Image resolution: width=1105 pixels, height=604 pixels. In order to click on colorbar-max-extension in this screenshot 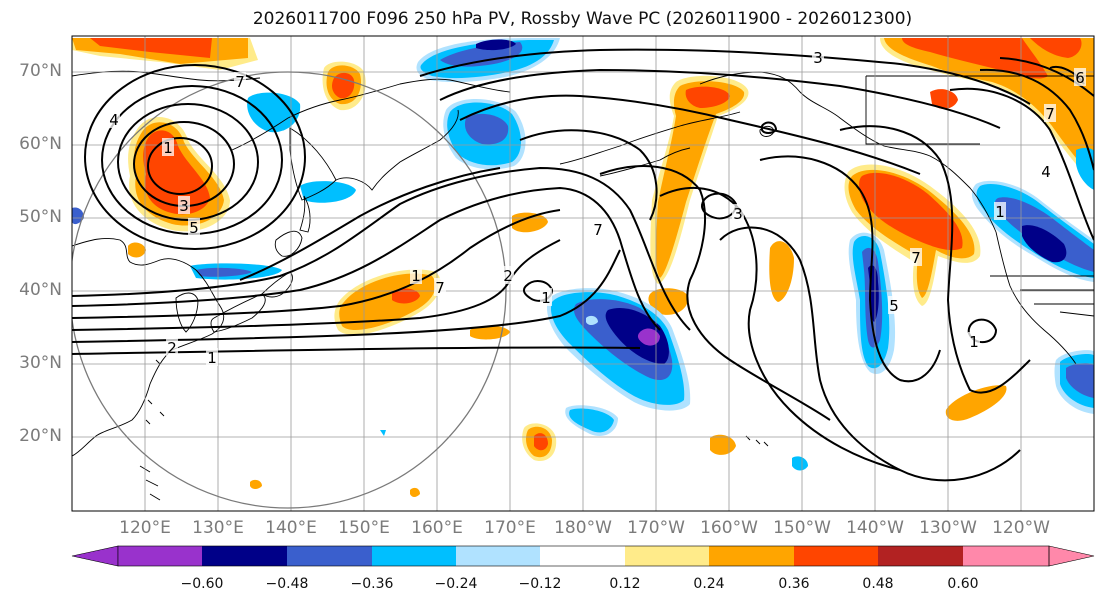, I will do `click(1071, 556)`.